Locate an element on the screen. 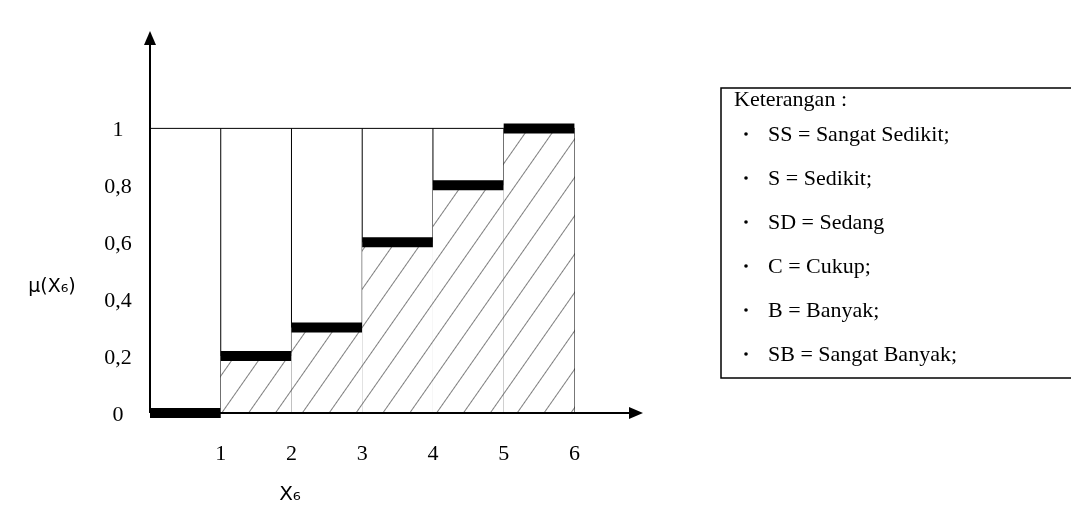  text: S = Sedikit; is located at coordinates (820, 177).